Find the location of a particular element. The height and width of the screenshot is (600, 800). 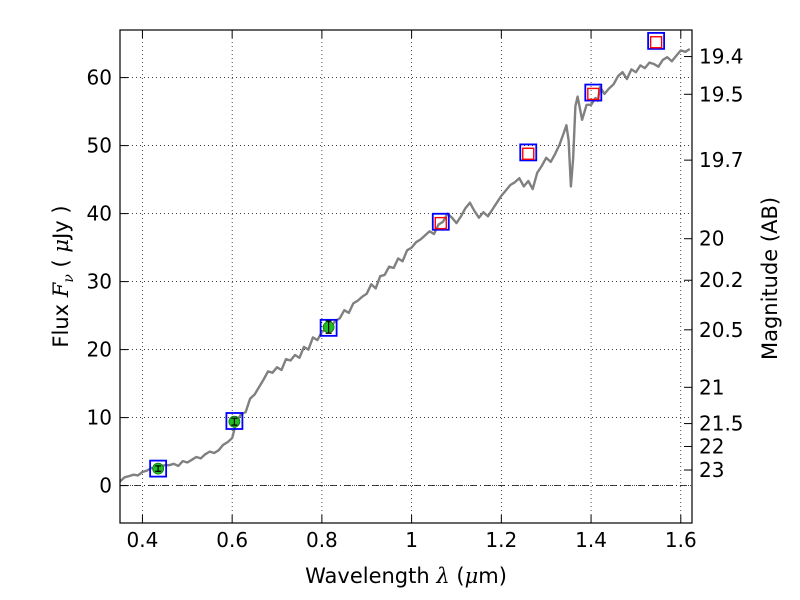

x-tick-label: 1.4 is located at coordinates (591, 540).